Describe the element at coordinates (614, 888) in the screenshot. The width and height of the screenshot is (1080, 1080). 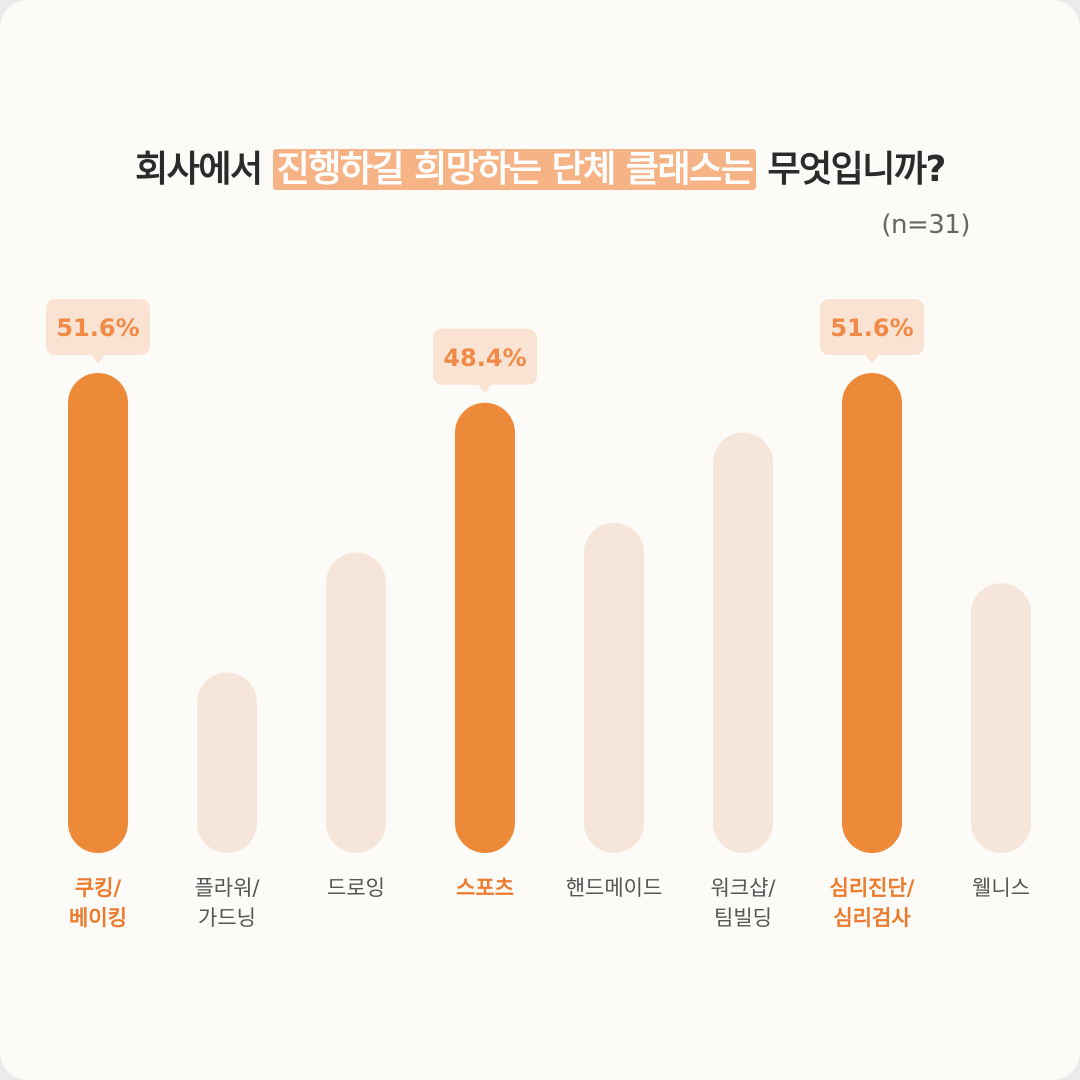
I see `category-label-5: 핸드메이드` at that location.